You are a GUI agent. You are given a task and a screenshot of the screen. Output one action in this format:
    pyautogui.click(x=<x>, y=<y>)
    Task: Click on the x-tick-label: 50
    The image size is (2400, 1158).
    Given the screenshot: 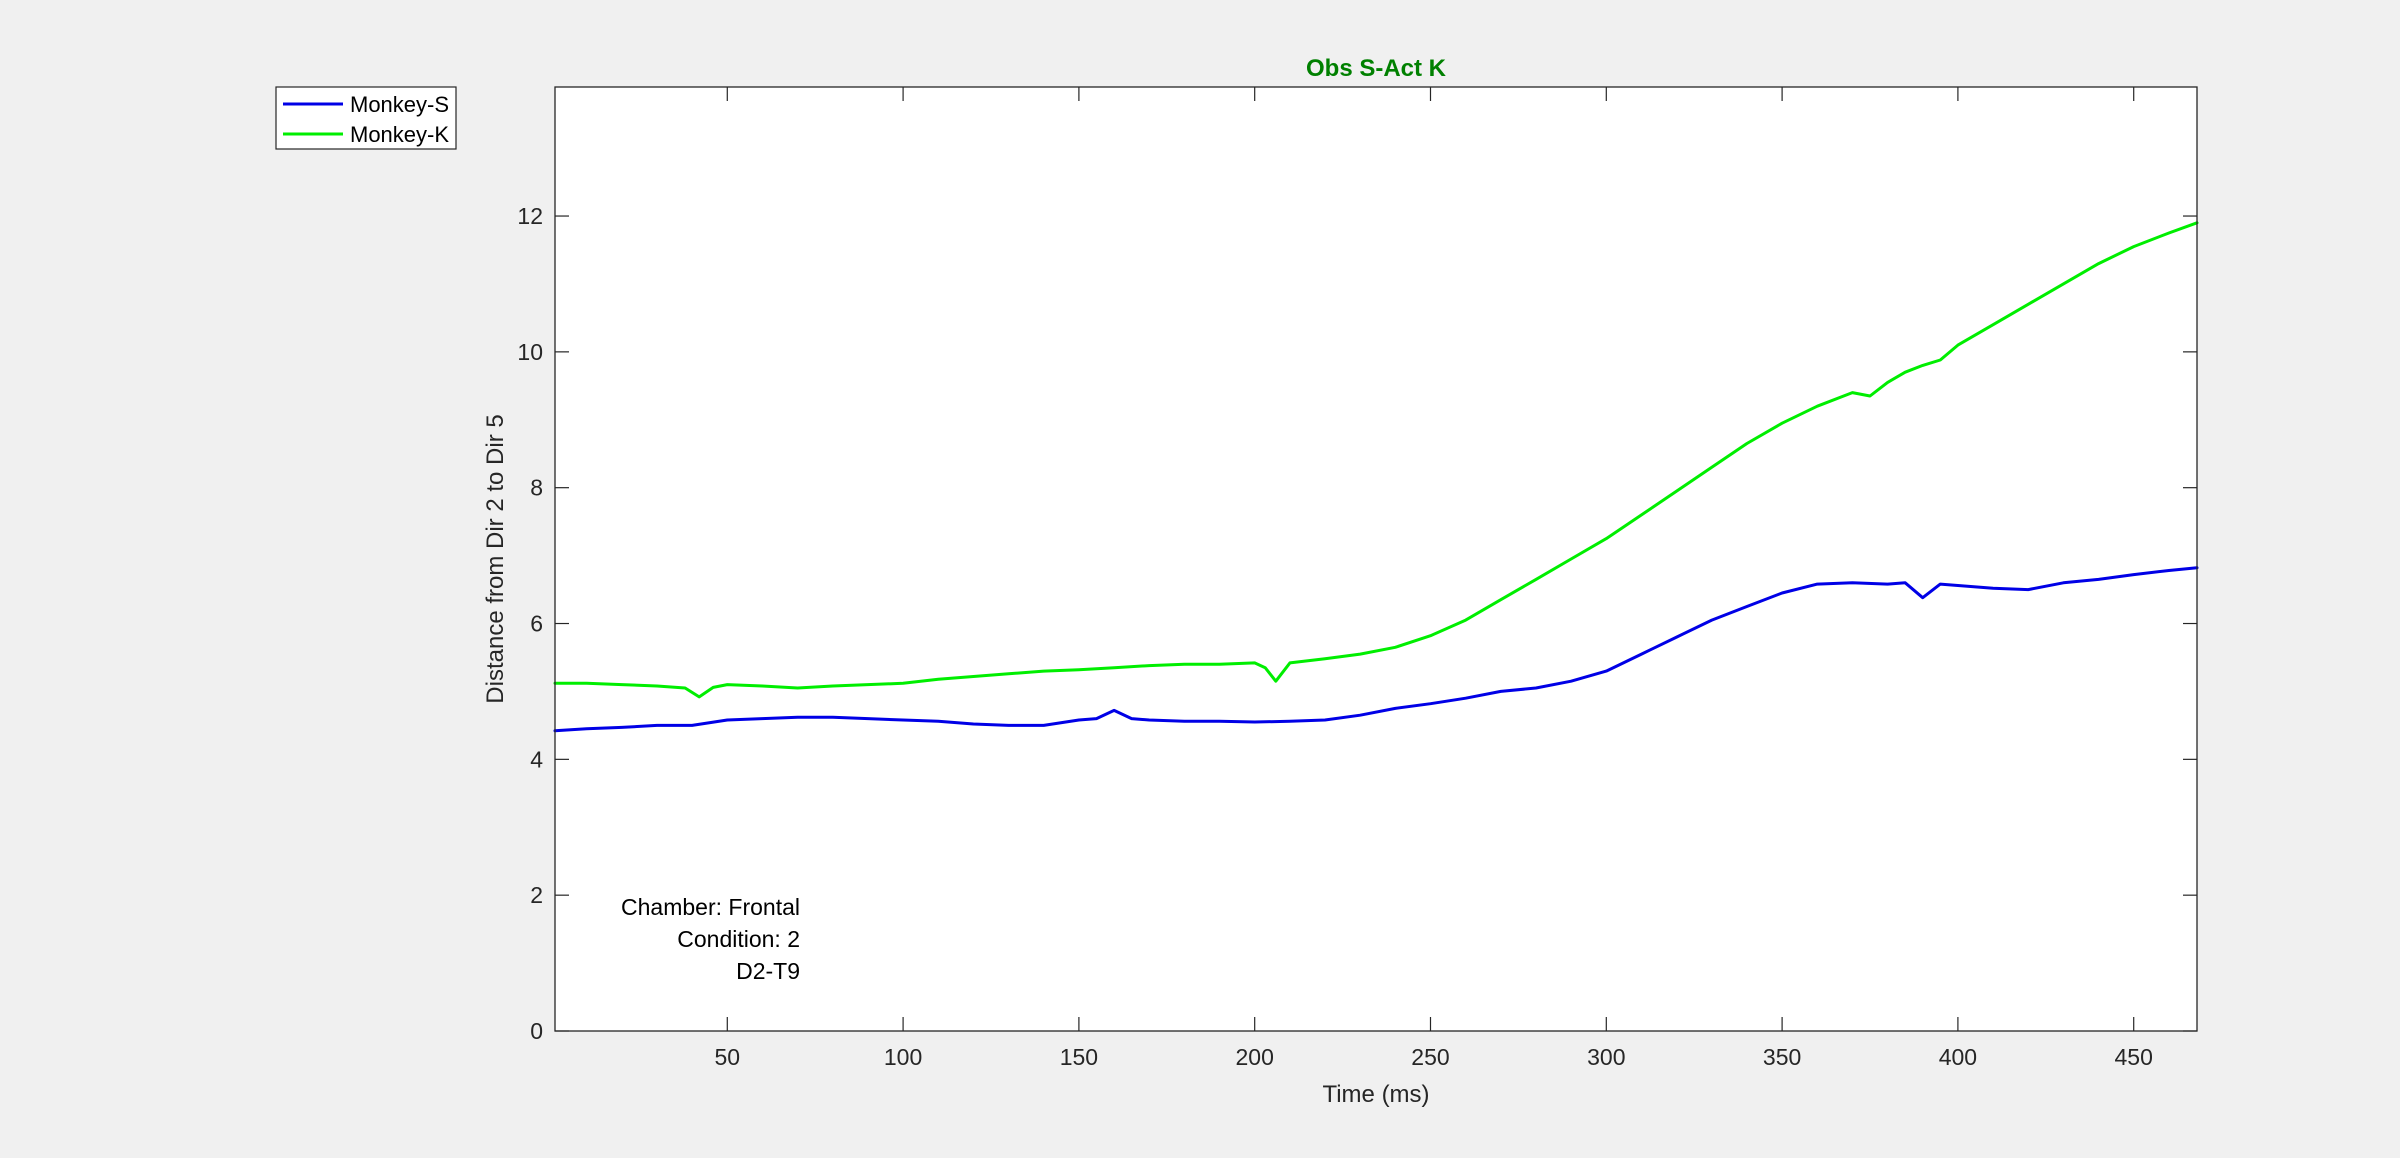 What is the action you would take?
    pyautogui.click(x=727, y=1057)
    